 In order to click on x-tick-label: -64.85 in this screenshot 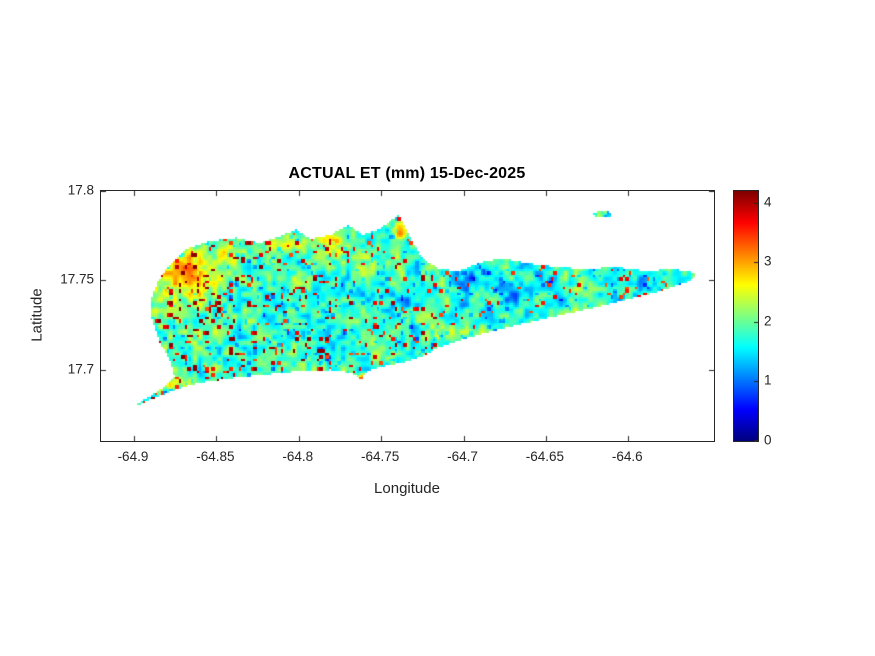, I will do `click(215, 456)`.